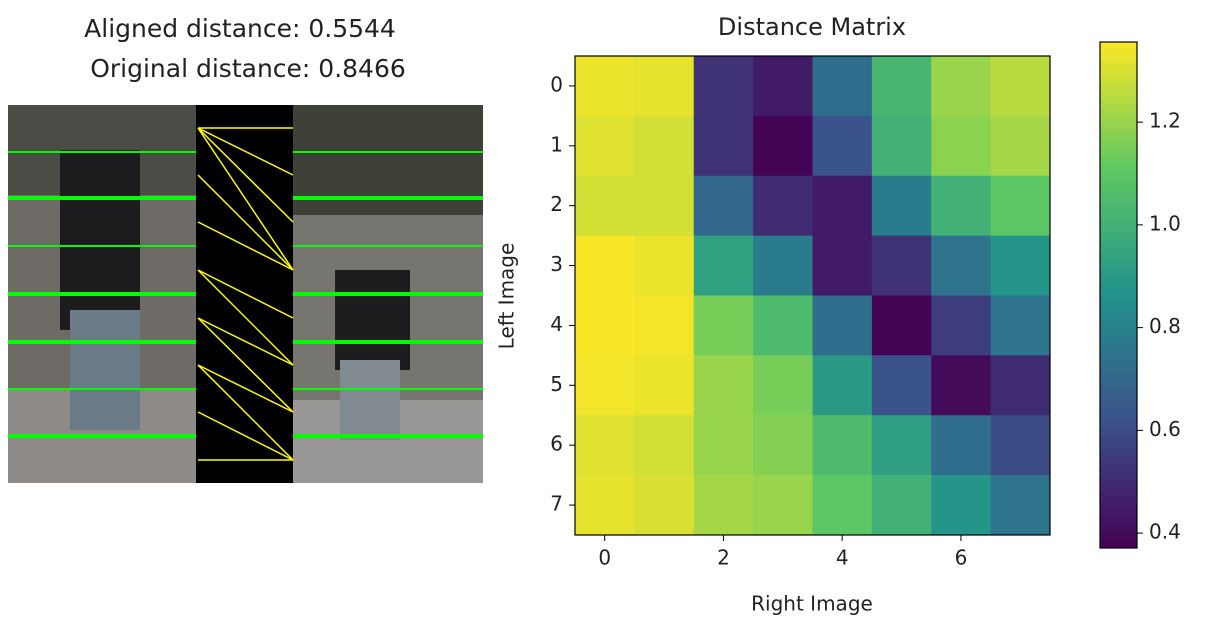 This screenshot has height=621, width=1221. Describe the element at coordinates (604, 558) in the screenshot. I see `x-tick-label: 0` at that location.